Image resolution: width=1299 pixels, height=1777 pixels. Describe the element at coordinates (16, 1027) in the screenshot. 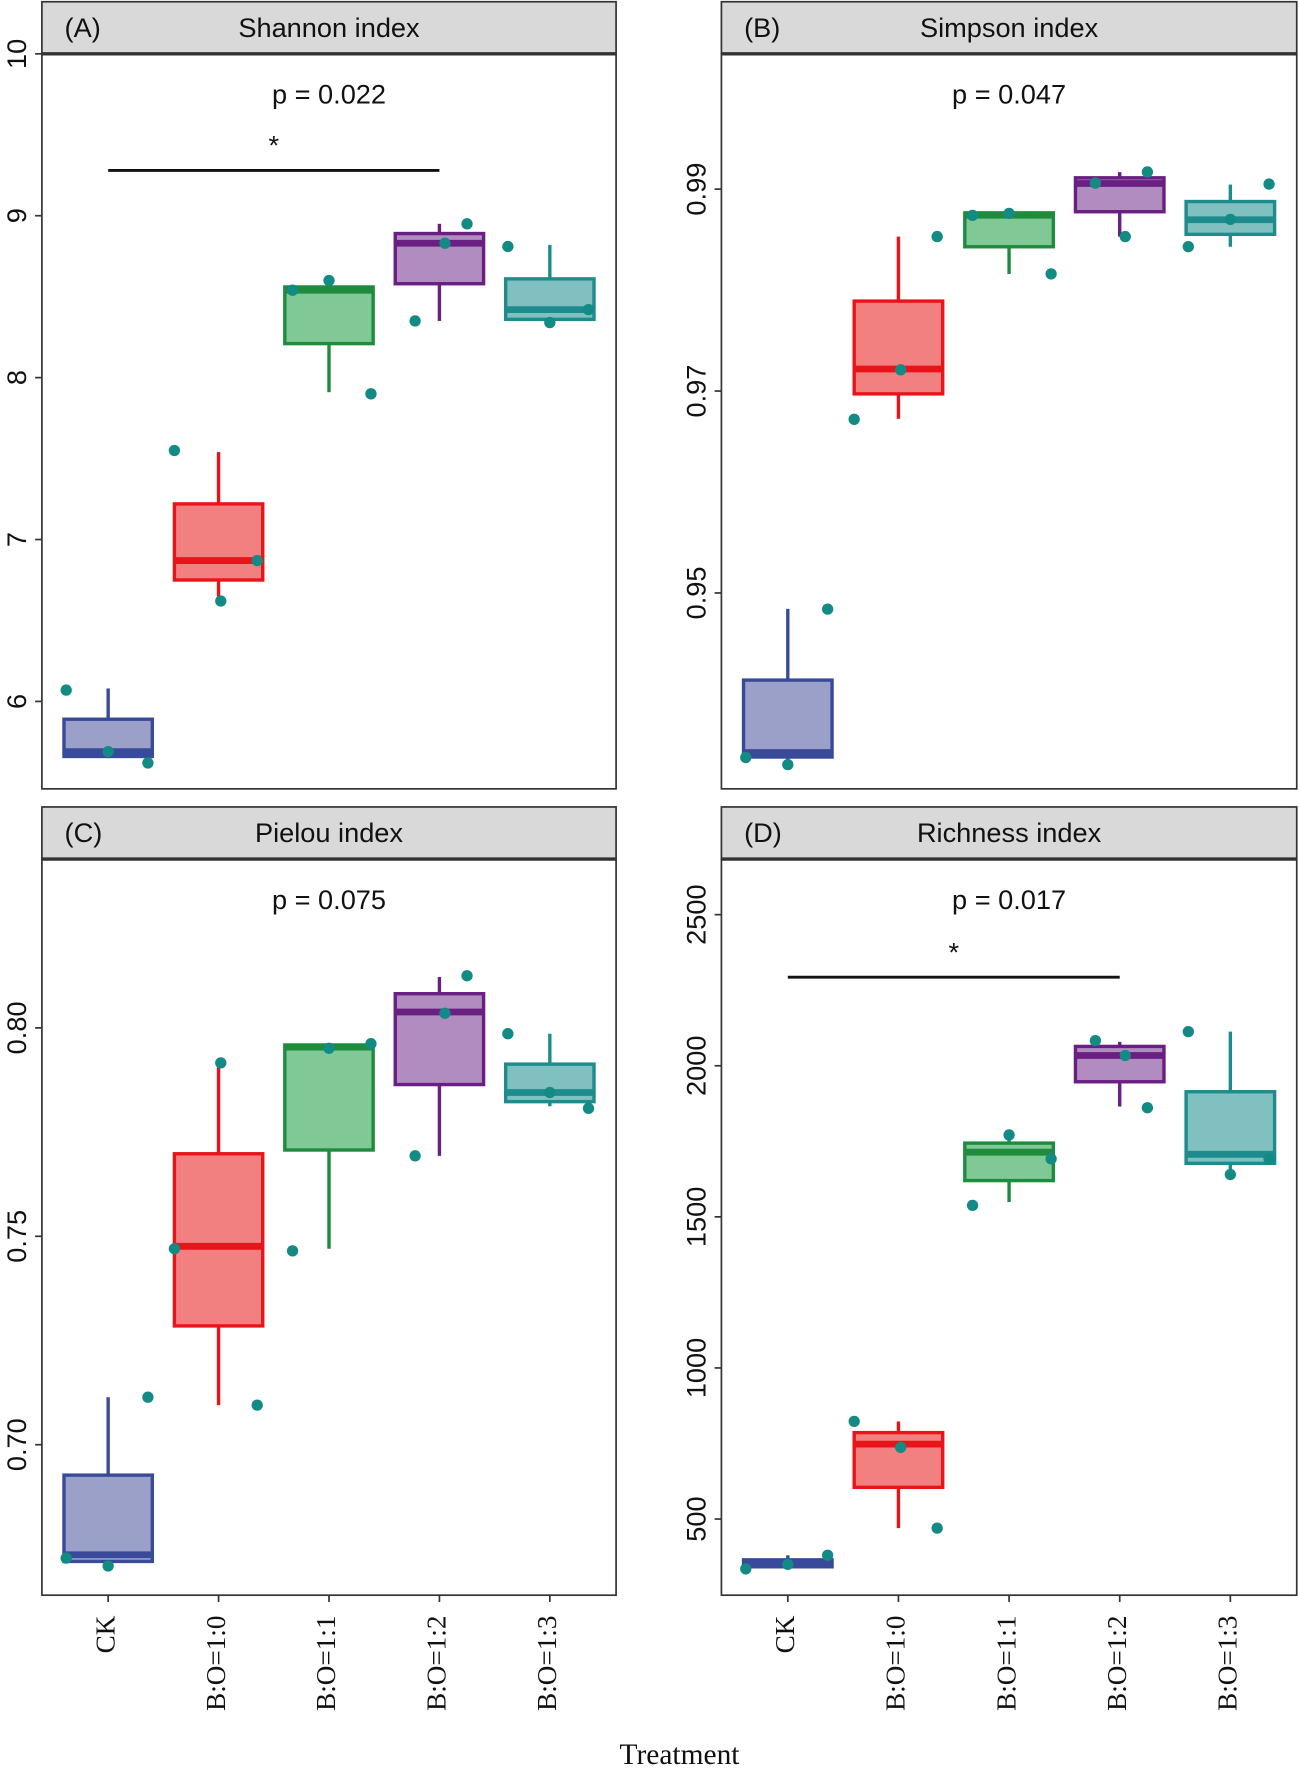

I see `y-tick-label: 0.80` at that location.